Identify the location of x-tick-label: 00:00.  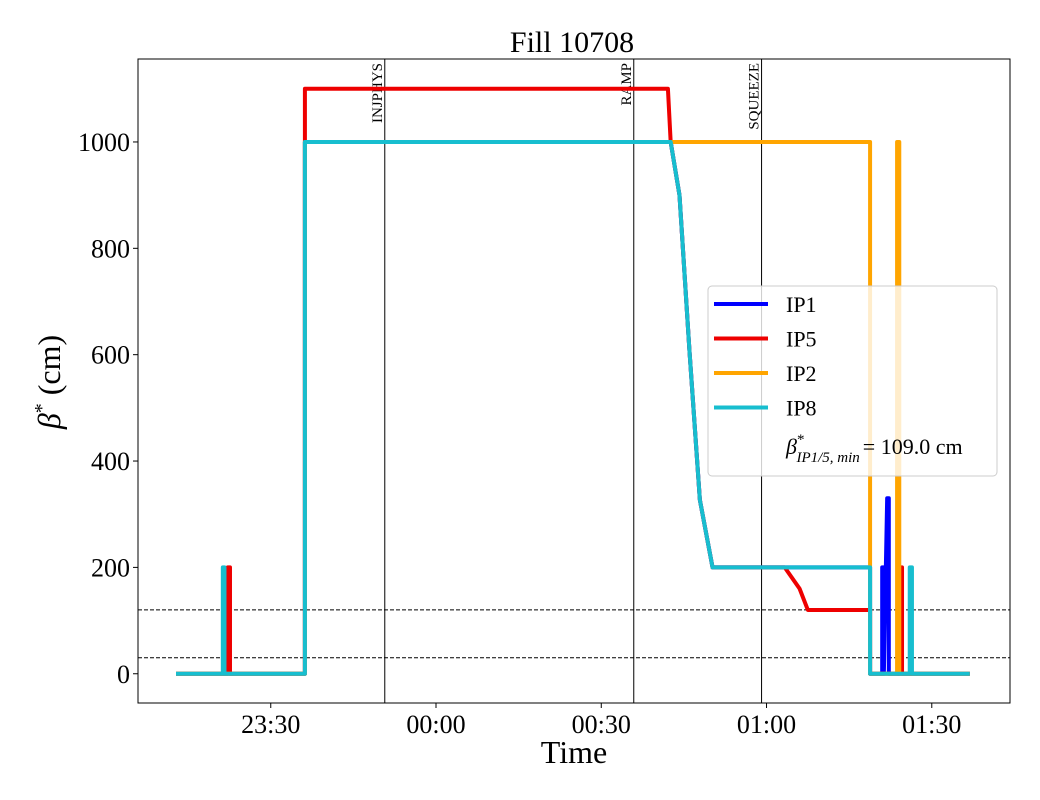
(435, 724).